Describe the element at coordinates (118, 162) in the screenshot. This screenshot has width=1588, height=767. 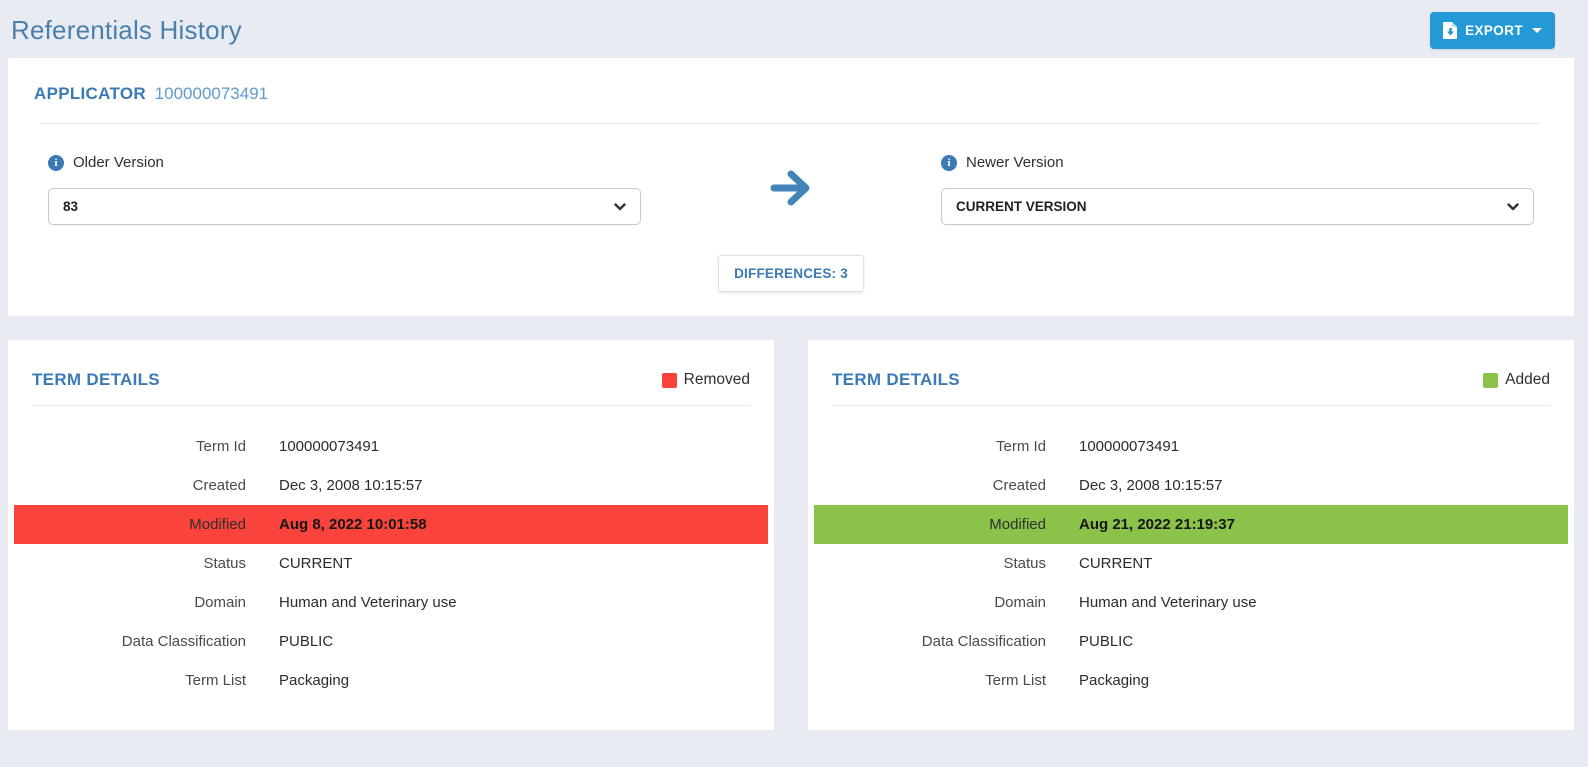
I see `older-version-label: Older Version` at that location.